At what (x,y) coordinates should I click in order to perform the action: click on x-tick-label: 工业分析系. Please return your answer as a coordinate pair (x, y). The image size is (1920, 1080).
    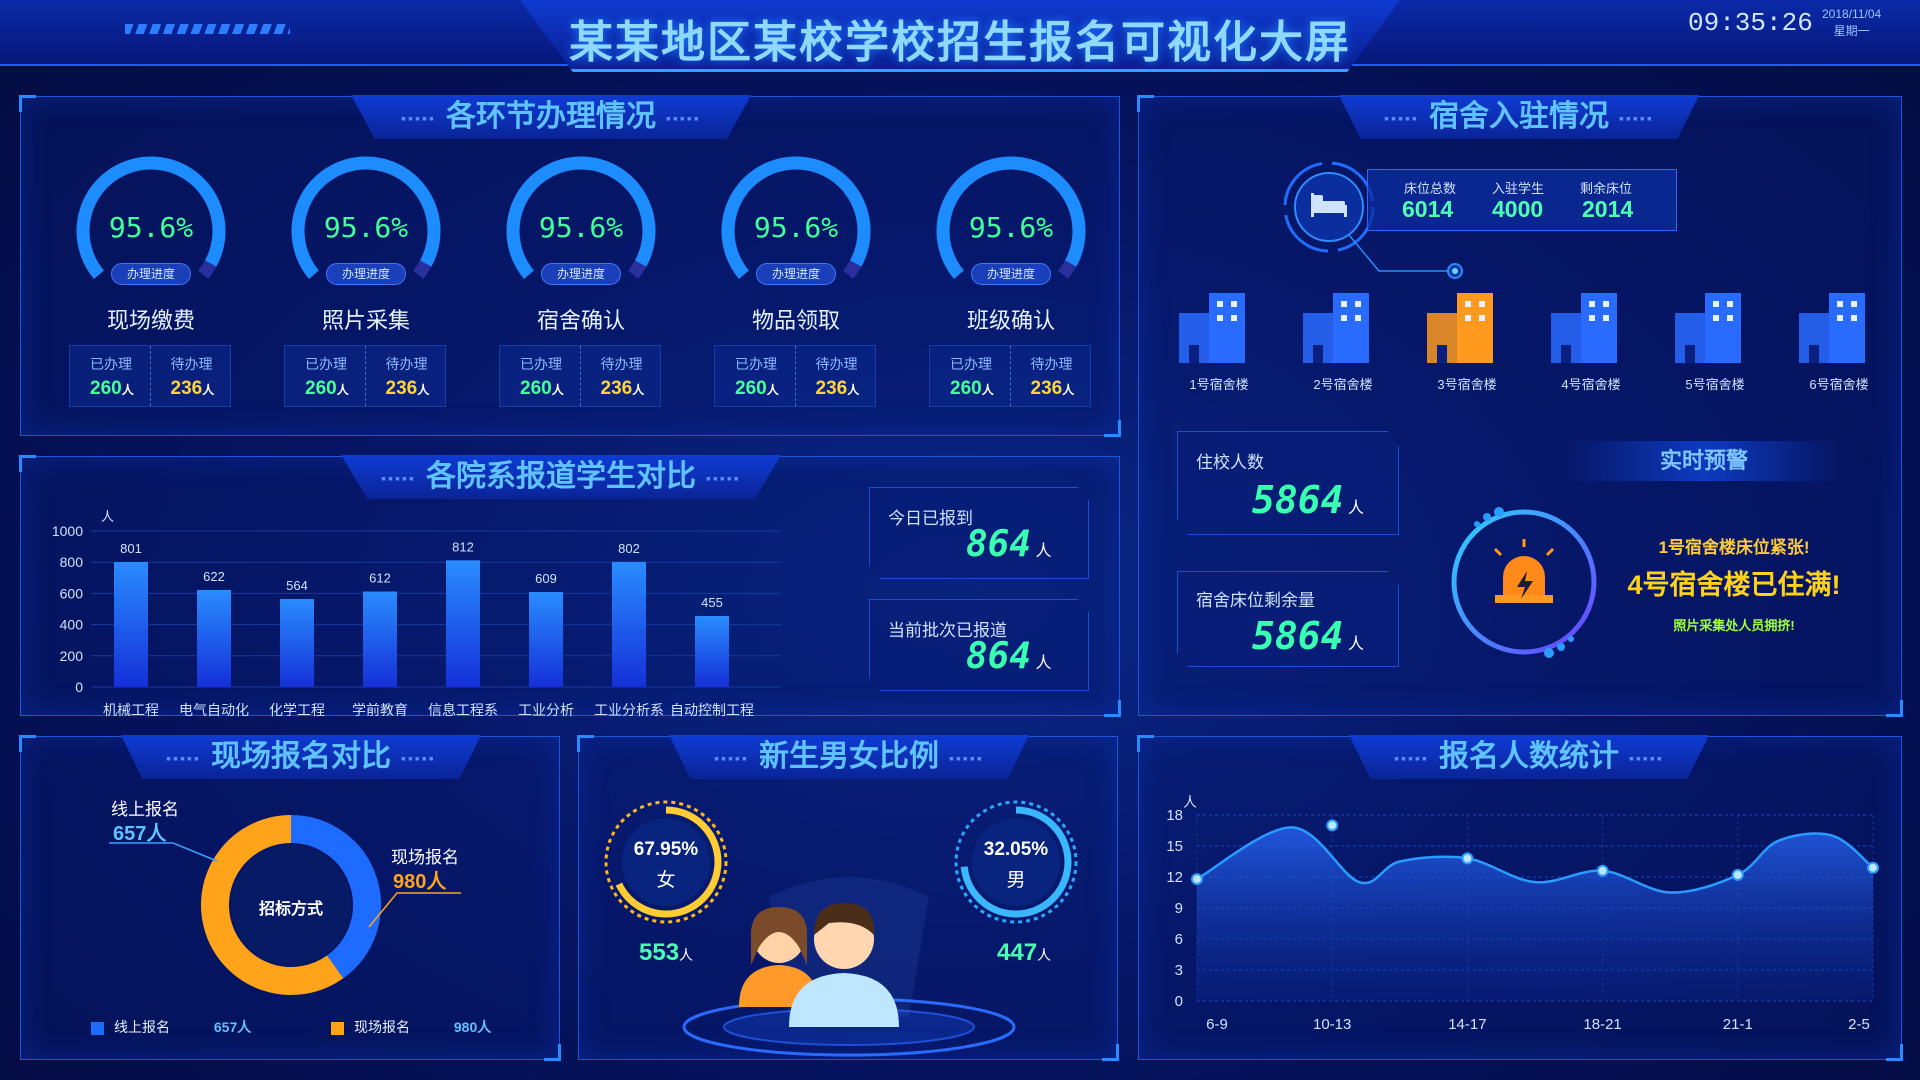
    Looking at the image, I should click on (629, 709).